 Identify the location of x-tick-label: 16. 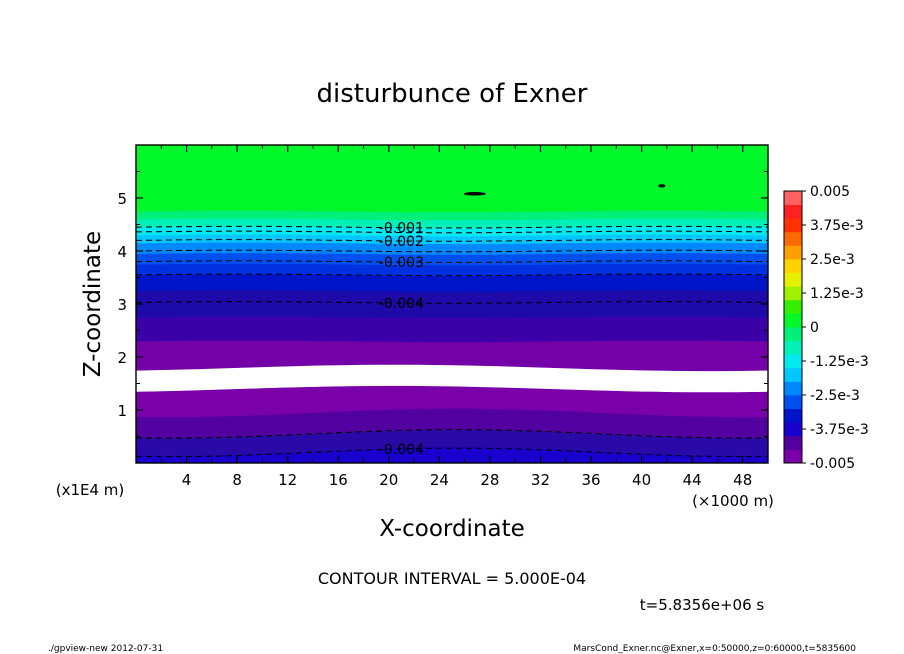
(338, 480).